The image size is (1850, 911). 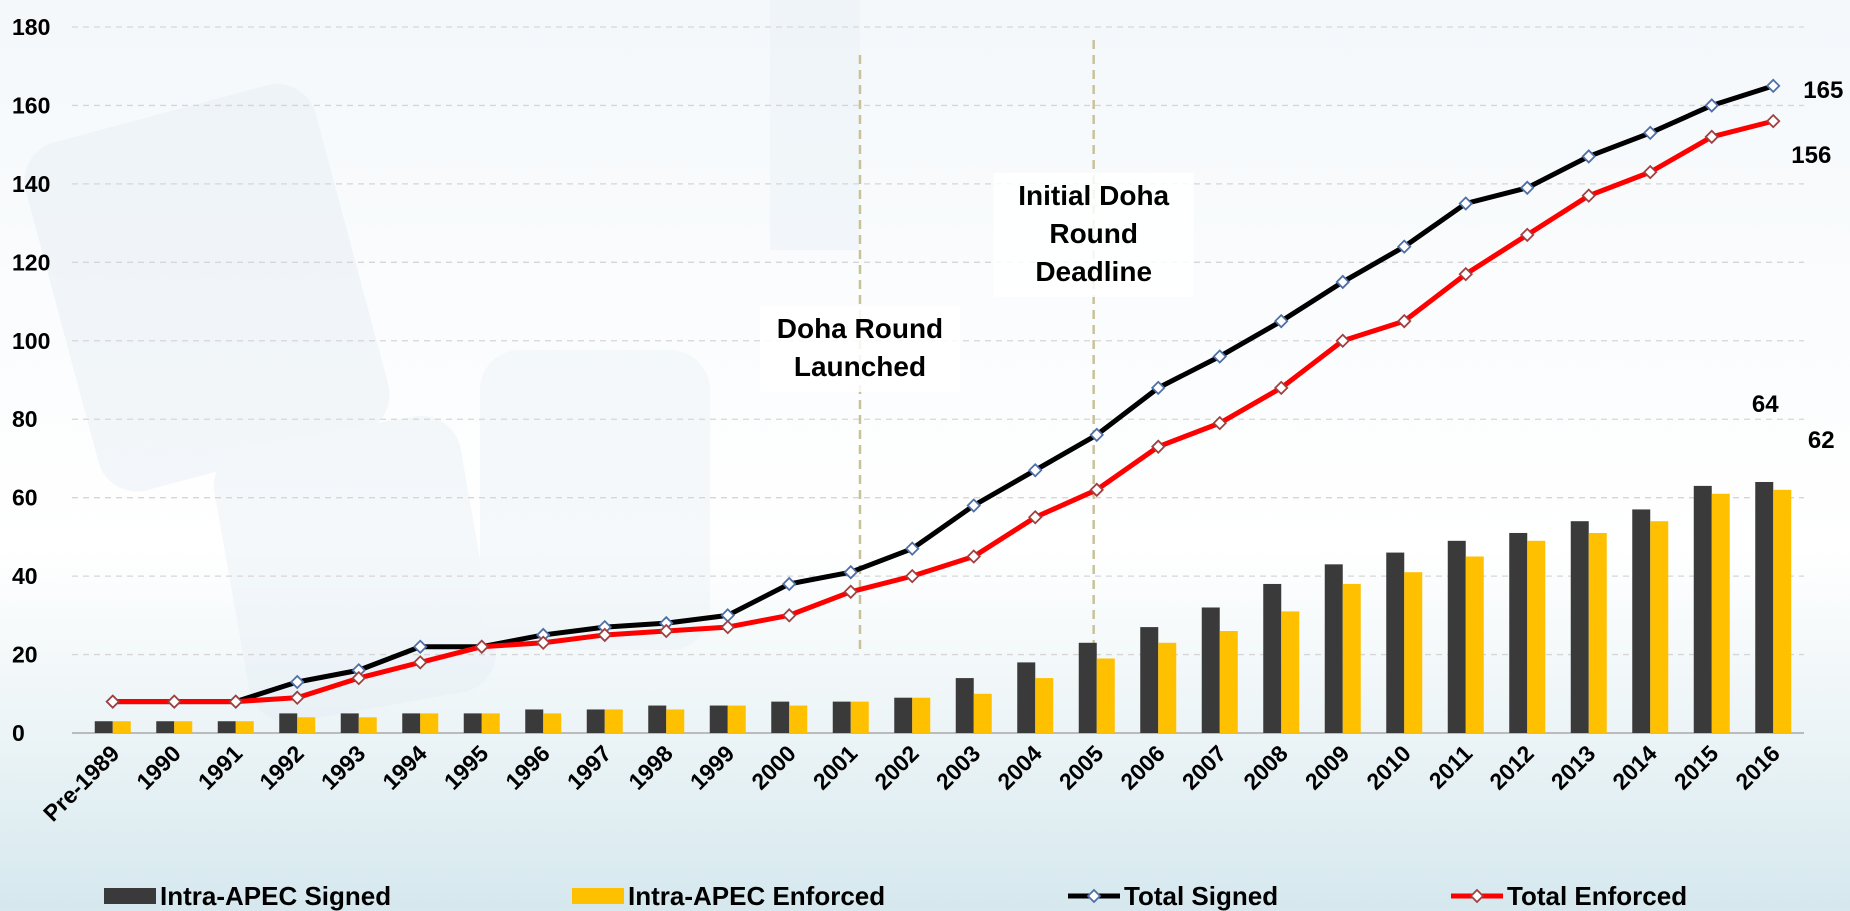 What do you see at coordinates (1388, 767) in the screenshot?
I see `x-tick-label: 2010` at bounding box center [1388, 767].